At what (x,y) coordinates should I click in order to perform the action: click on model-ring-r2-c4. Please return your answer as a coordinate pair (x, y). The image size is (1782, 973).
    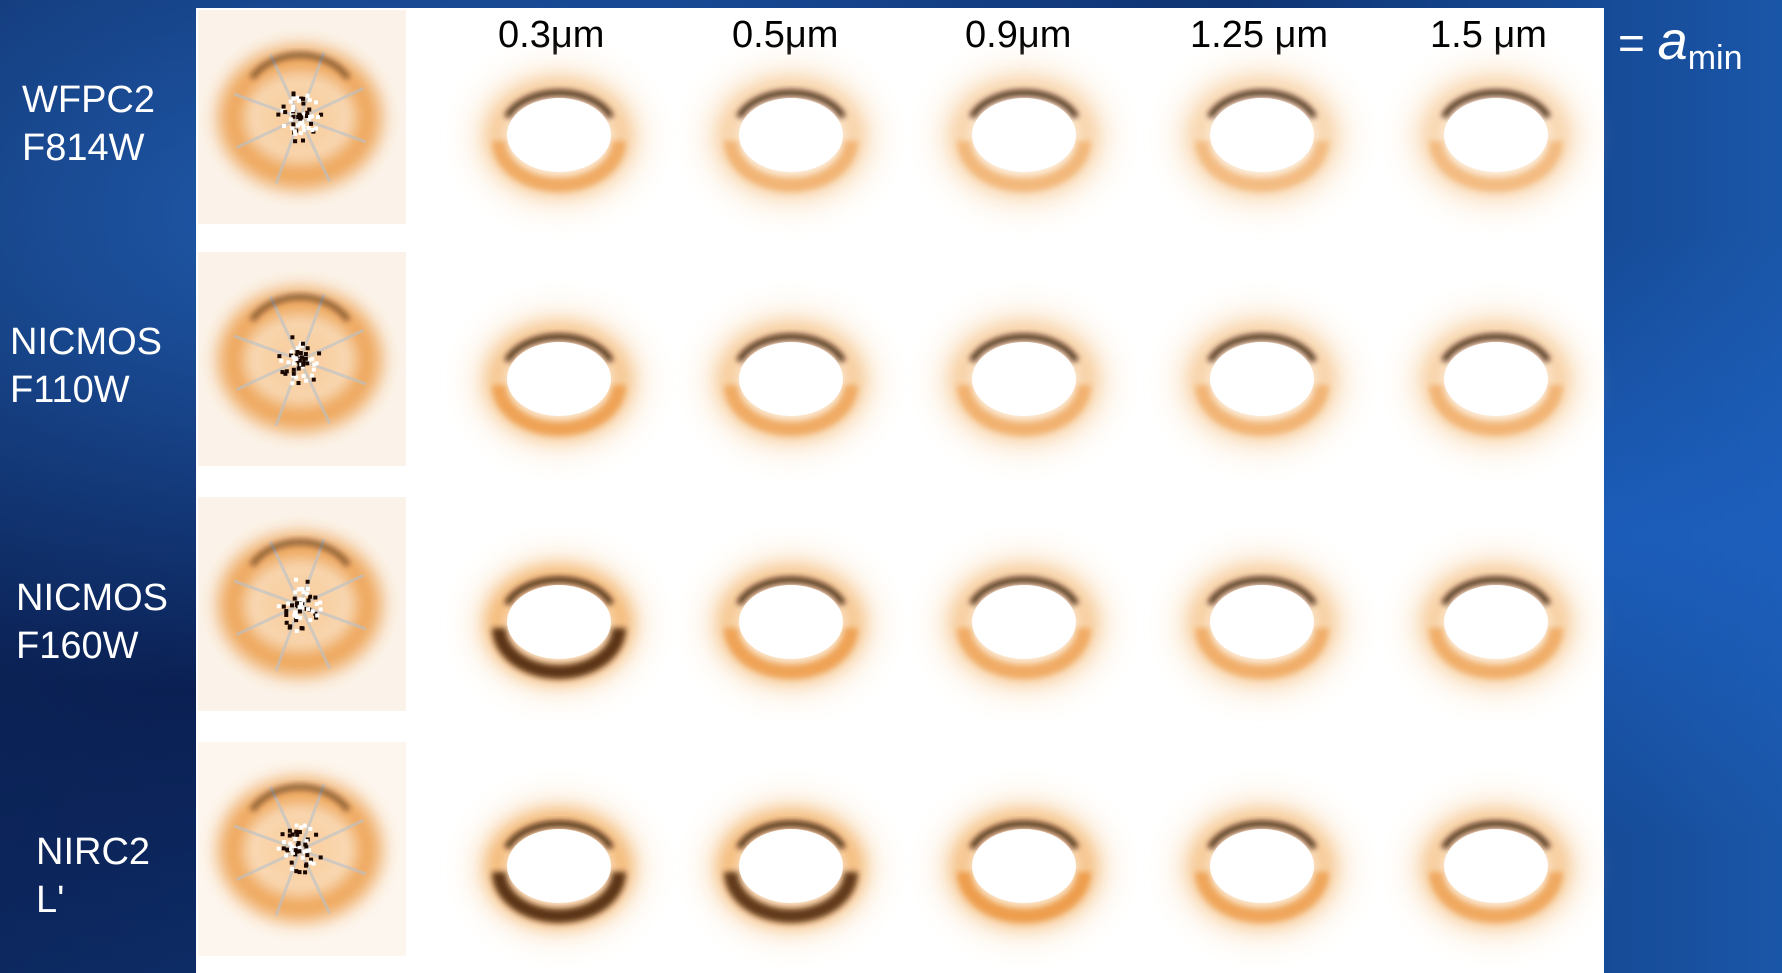
    Looking at the image, I should click on (1496, 624).